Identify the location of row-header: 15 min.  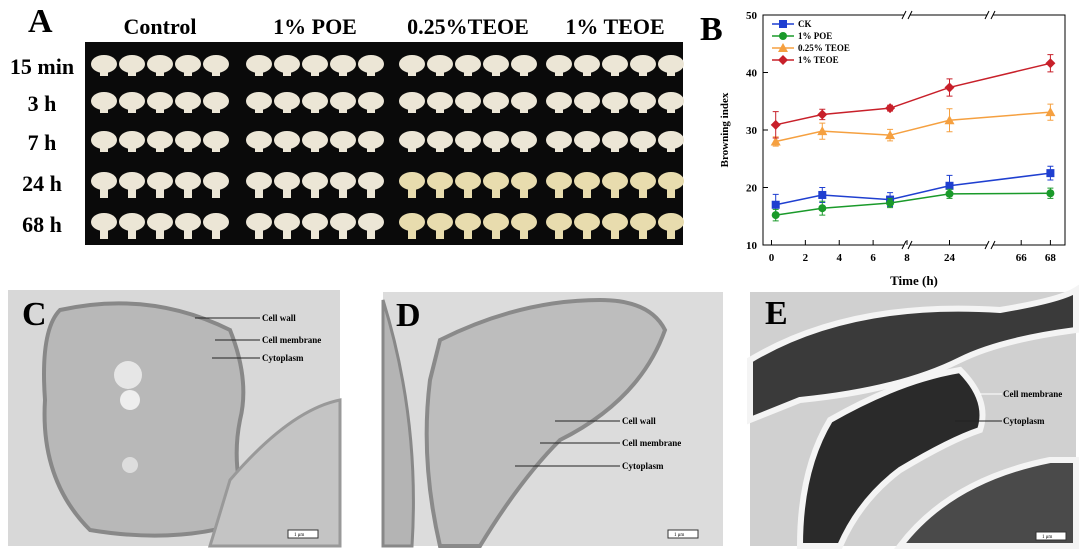
(42, 66).